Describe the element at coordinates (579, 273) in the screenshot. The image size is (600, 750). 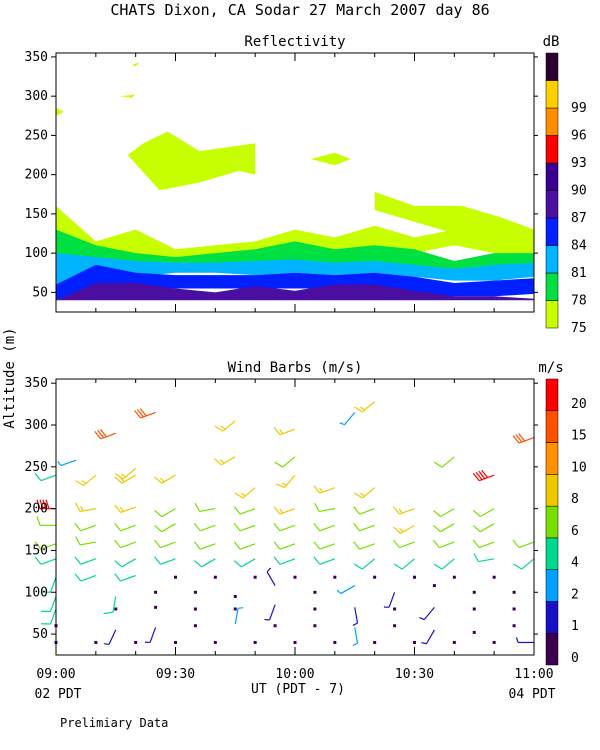
I see `reflectivity-colorbar-label-81: 81` at that location.